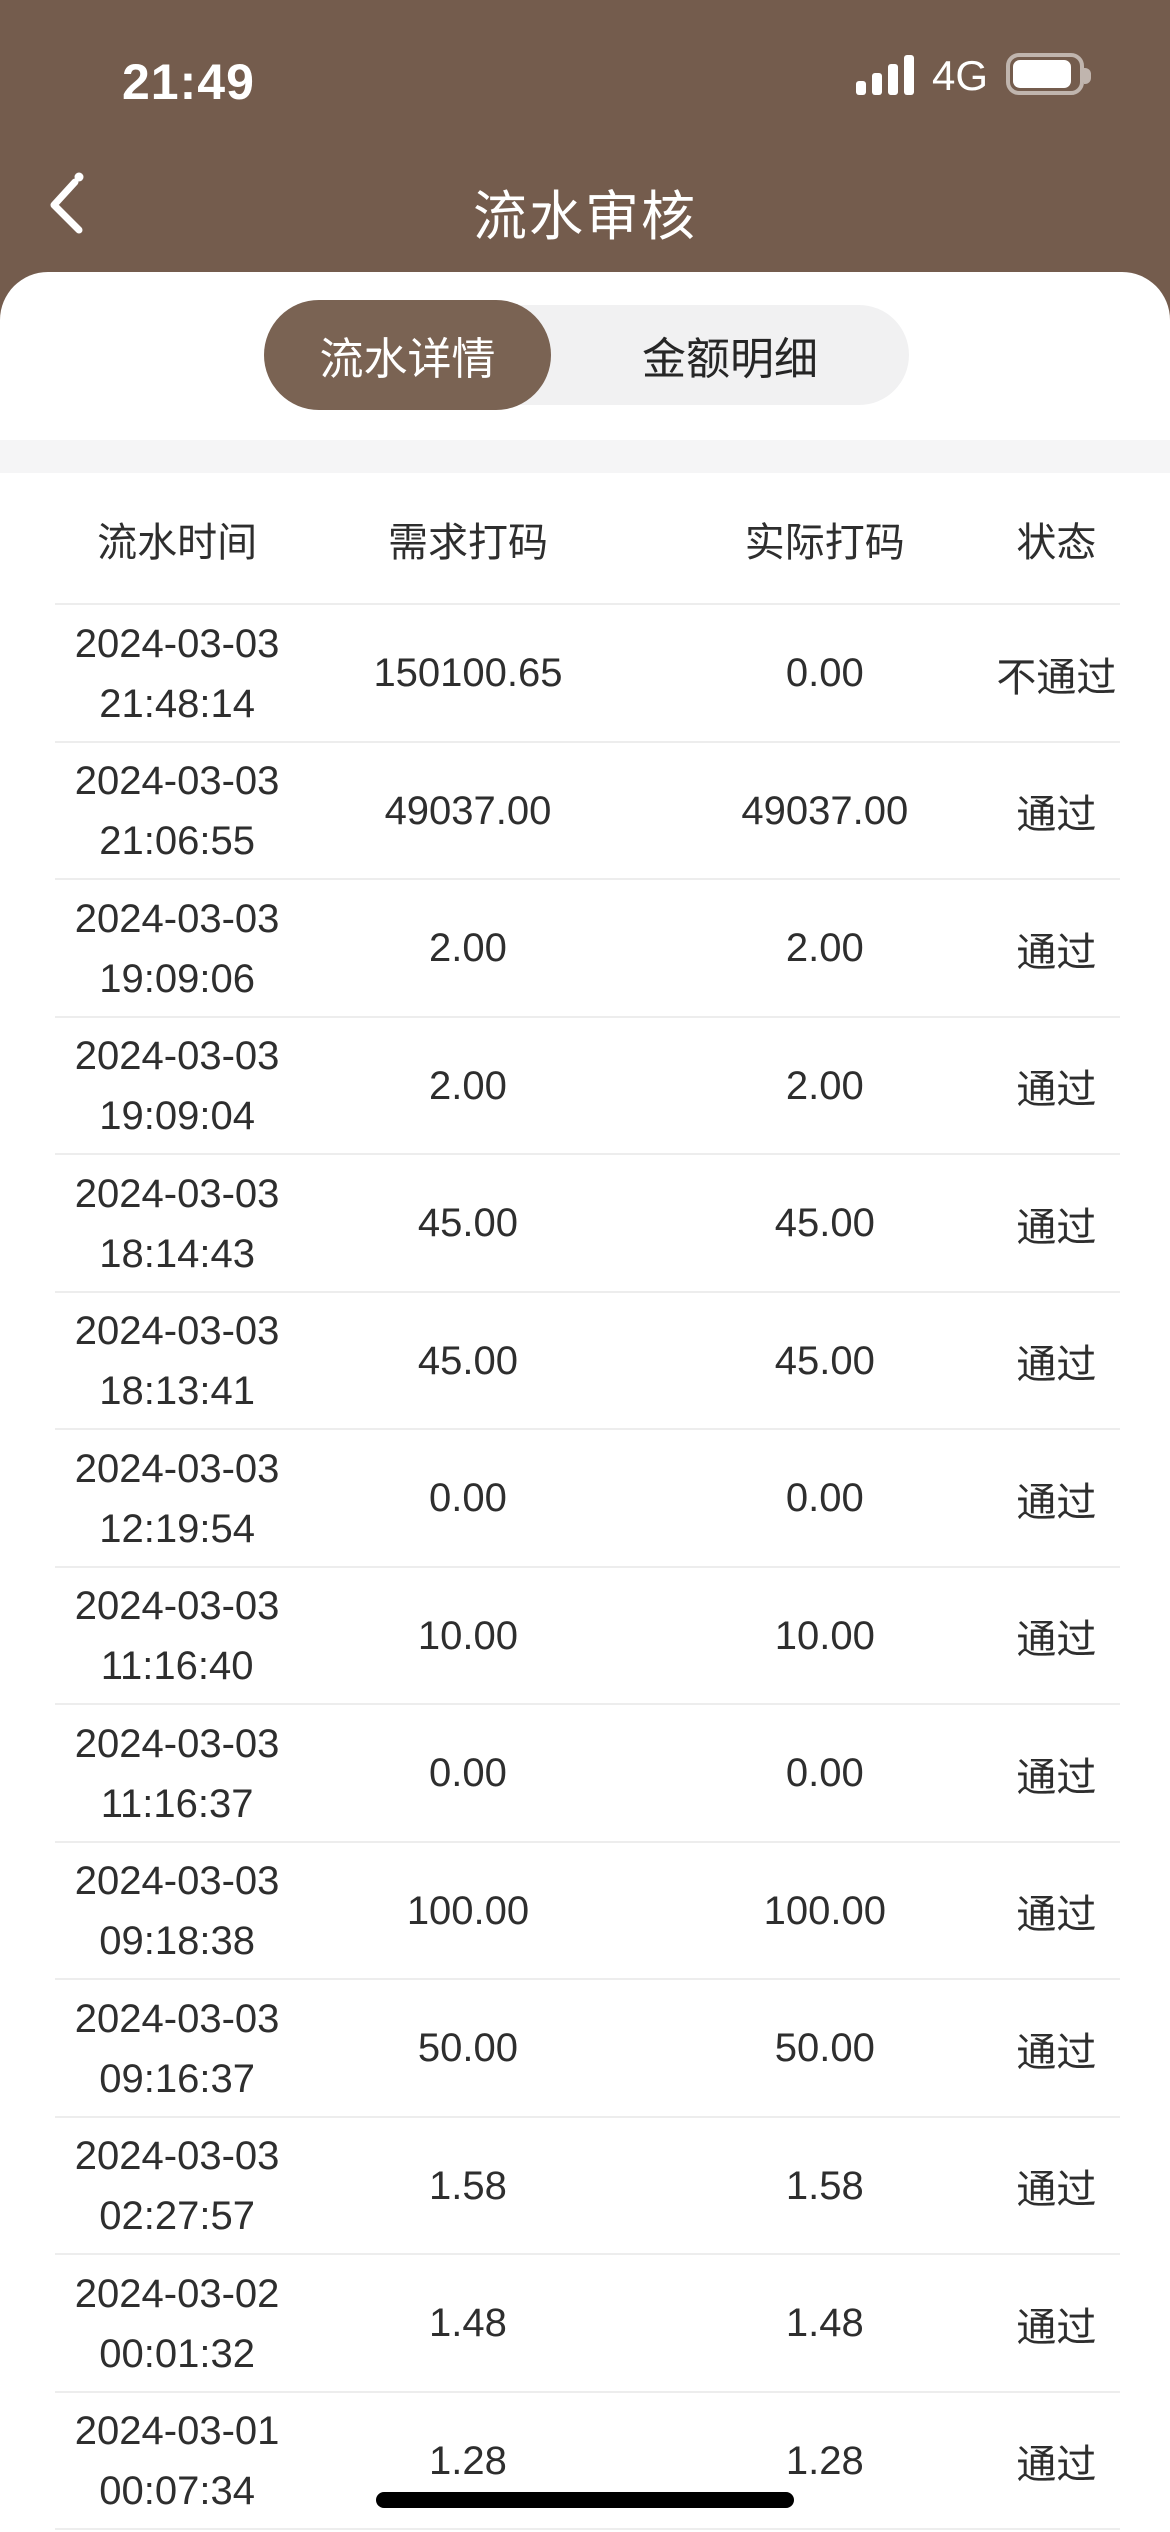 This screenshot has width=1170, height=2532. I want to click on tab-flow-detail-label: 流水详情, so click(407, 359).